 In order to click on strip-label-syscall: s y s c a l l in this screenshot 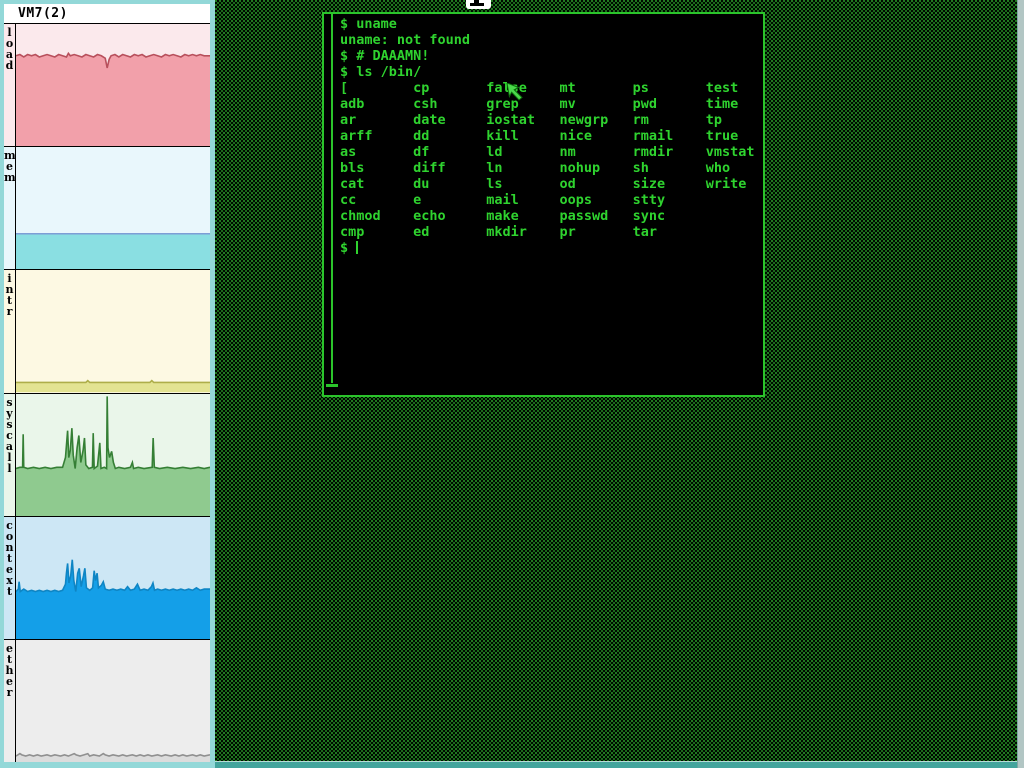, I will do `click(10, 454)`.